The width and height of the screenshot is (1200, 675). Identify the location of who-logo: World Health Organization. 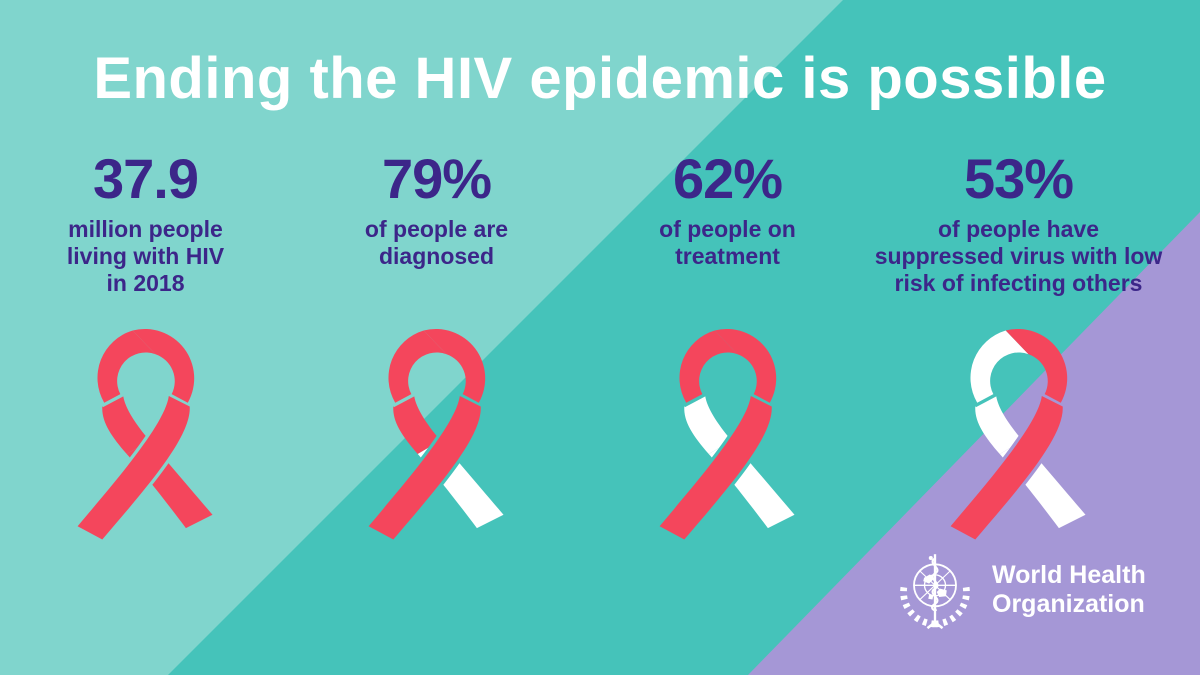
(1019, 592).